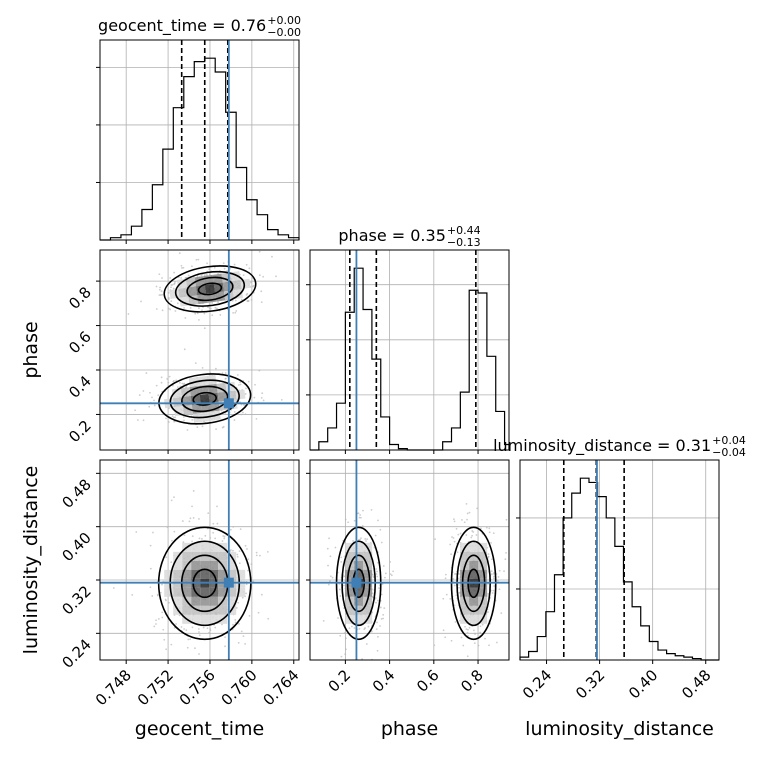  What do you see at coordinates (643, 684) in the screenshot?
I see `x-tick-label-luminosity_distance: 0.40` at bounding box center [643, 684].